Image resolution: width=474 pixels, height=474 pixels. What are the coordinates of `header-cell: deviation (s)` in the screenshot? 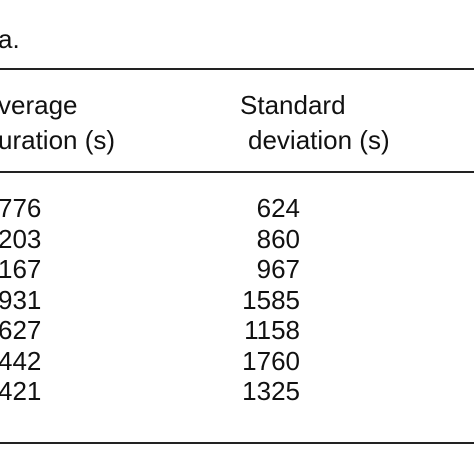 It's located at (319, 140).